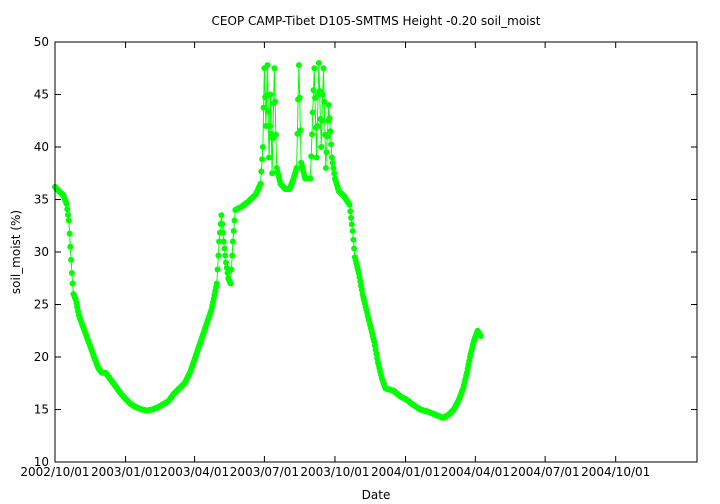 The height and width of the screenshot is (504, 720). What do you see at coordinates (475, 472) in the screenshot?
I see `x-tick-label: 2004/04/01` at bounding box center [475, 472].